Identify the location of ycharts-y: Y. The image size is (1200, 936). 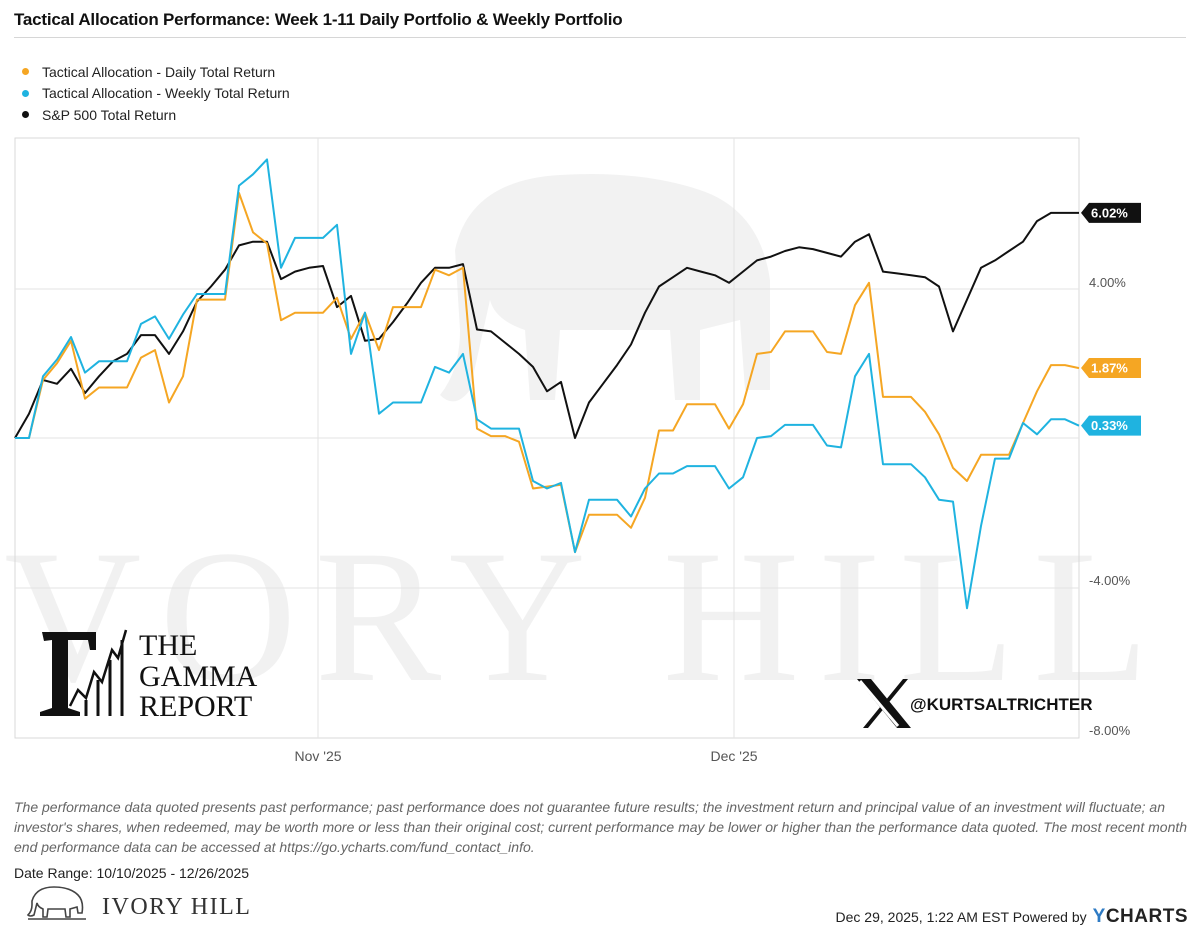
(1099, 916).